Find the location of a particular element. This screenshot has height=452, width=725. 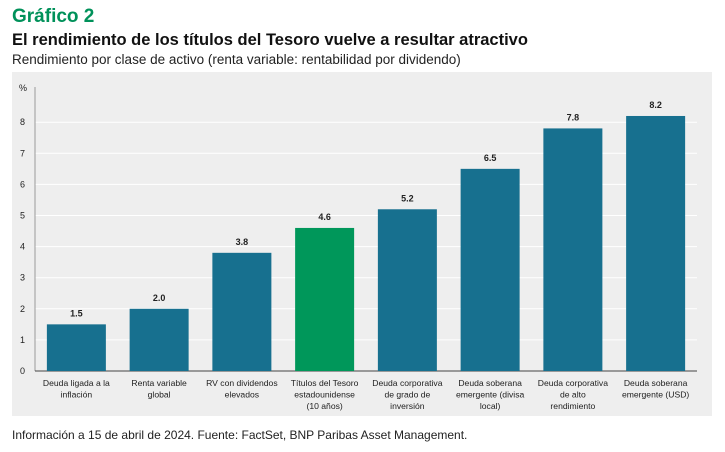

category-label-line: local) is located at coordinates (490, 406).